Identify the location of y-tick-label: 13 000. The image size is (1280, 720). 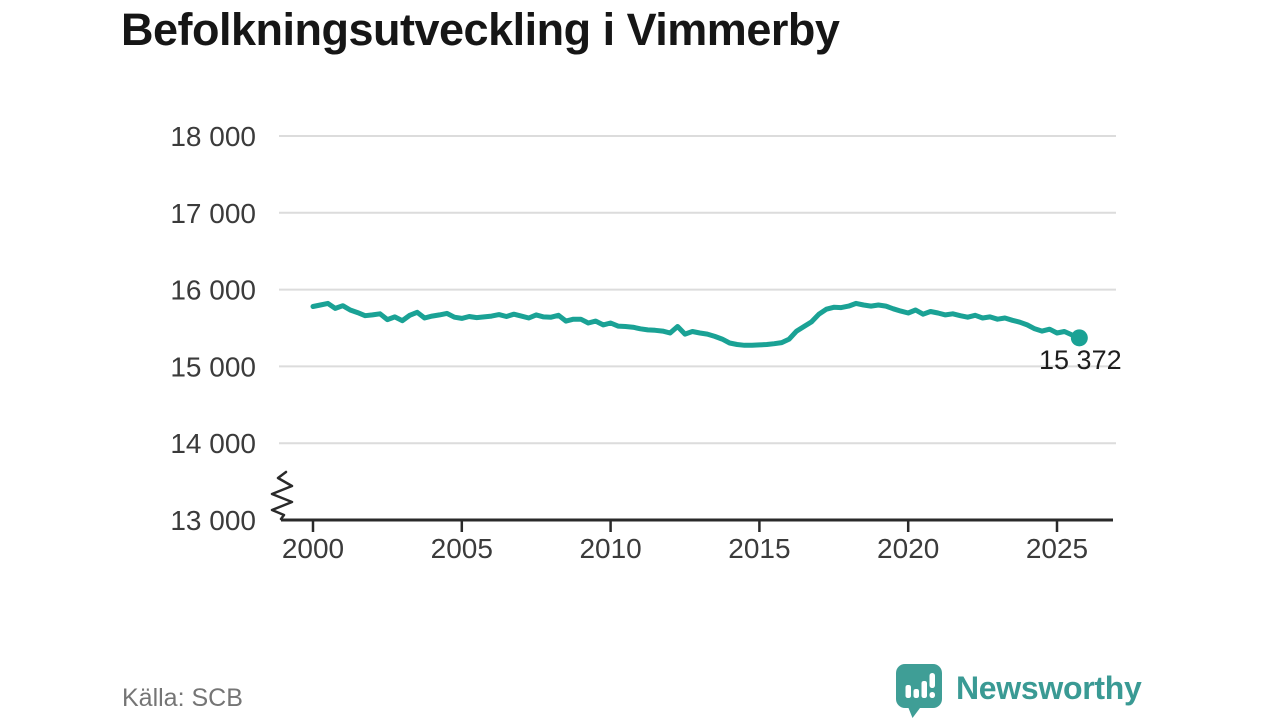
(213, 520).